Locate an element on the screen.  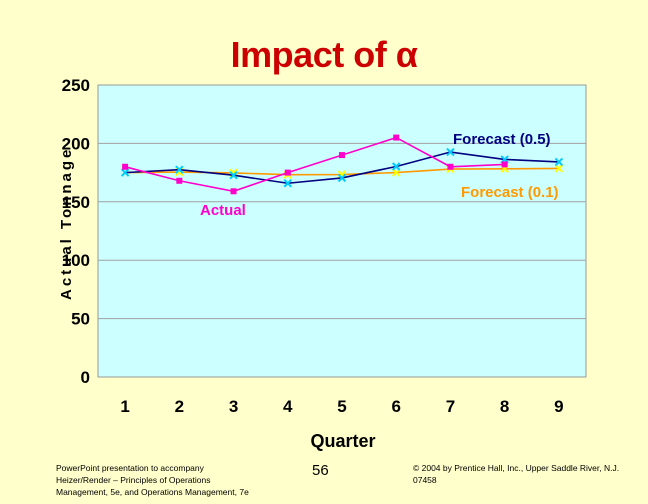
y-tick-label: 0 is located at coordinates (85, 377).